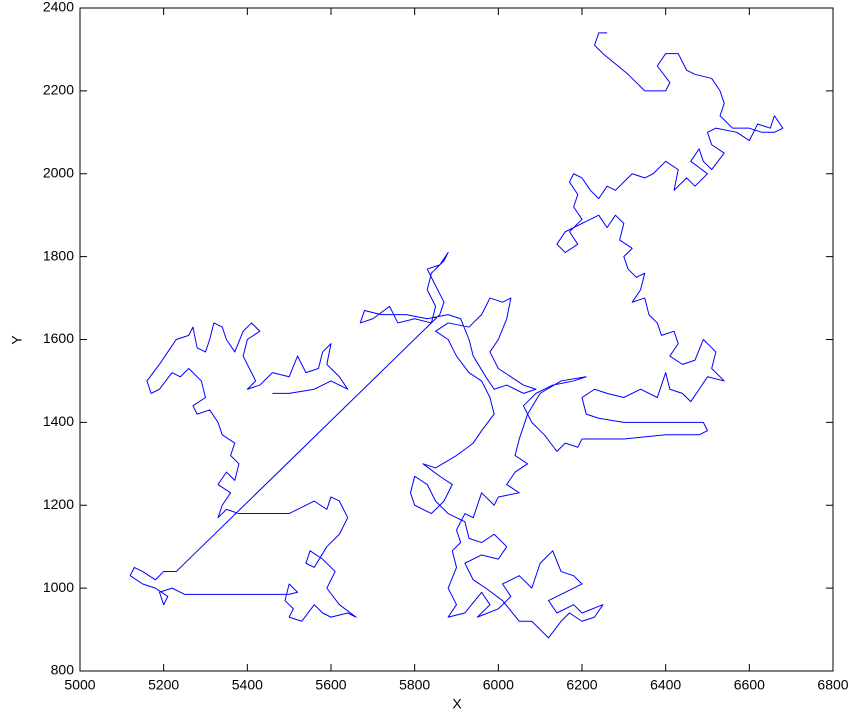 The width and height of the screenshot is (864, 715). What do you see at coordinates (581, 685) in the screenshot?
I see `x-tick-label: 6200` at bounding box center [581, 685].